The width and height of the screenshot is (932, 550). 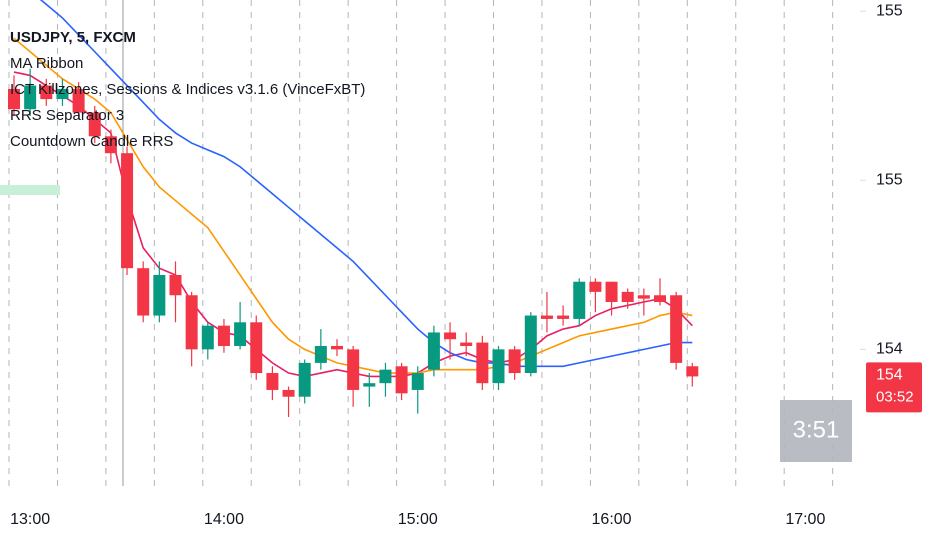 I want to click on x-tick-label: 16:00, so click(x=612, y=519).